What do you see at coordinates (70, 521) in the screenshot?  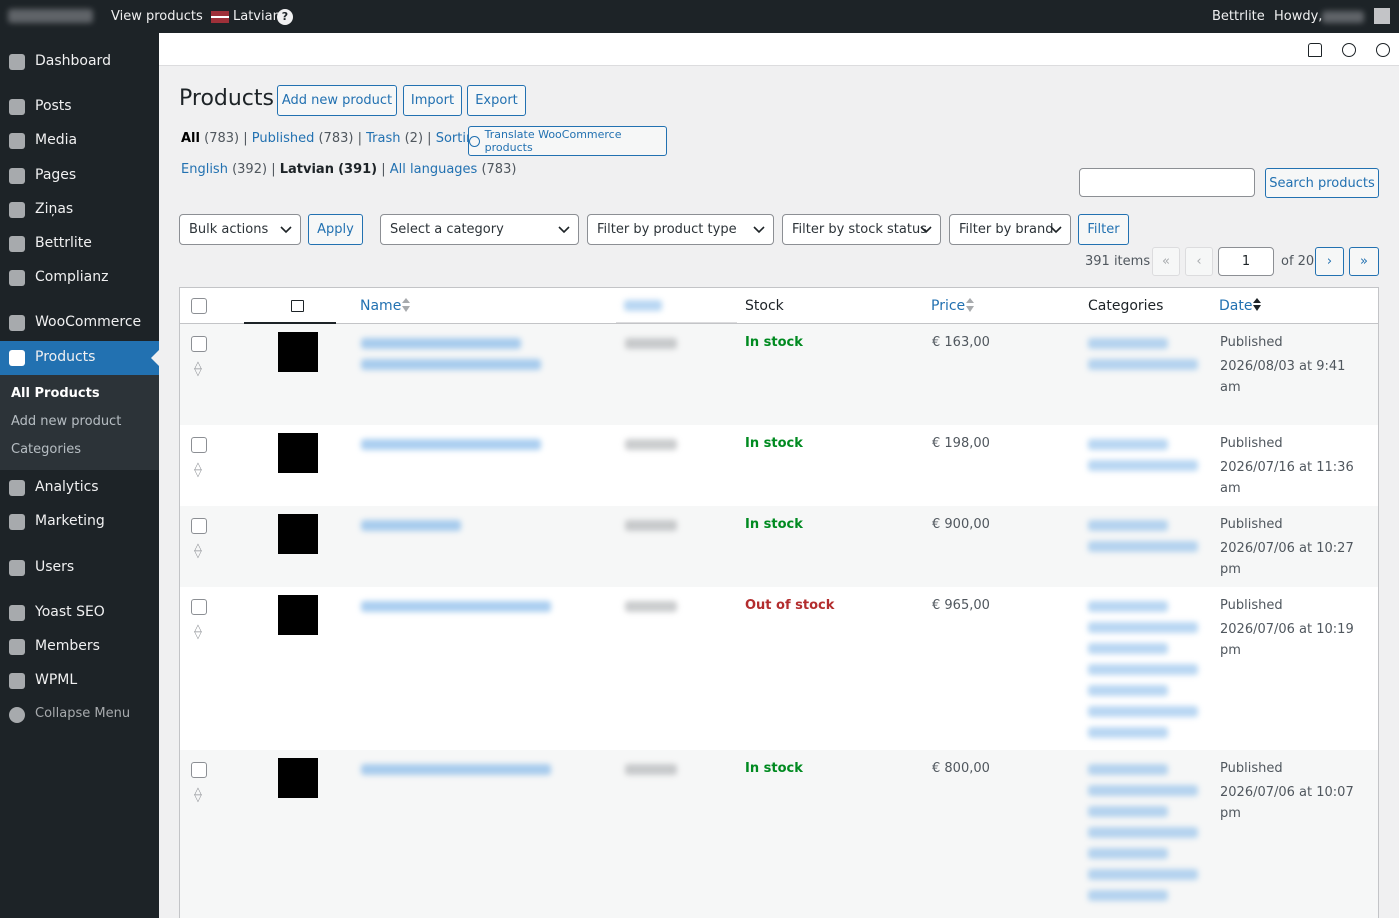 I see `menu-item: Marketing` at bounding box center [70, 521].